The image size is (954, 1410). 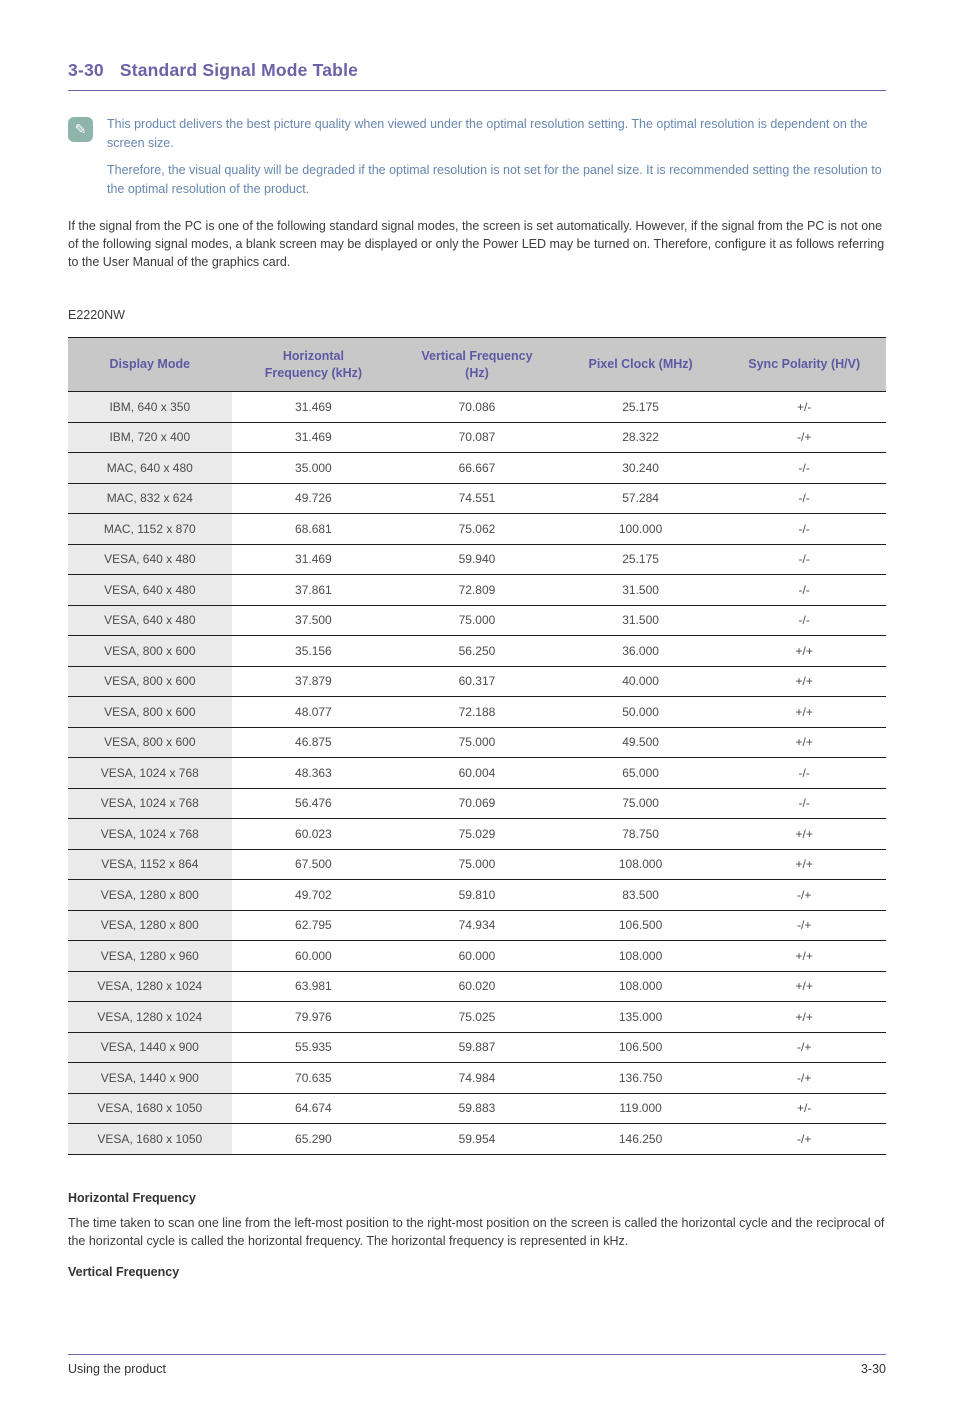 What do you see at coordinates (313, 742) in the screenshot?
I see `value-cell: 46.875` at bounding box center [313, 742].